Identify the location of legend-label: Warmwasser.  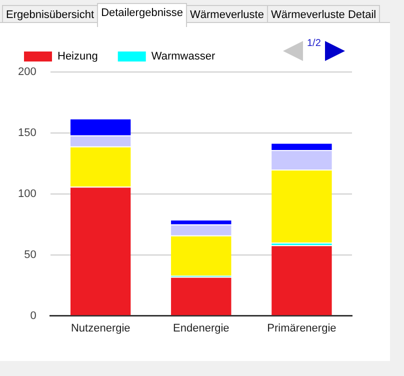
(183, 56).